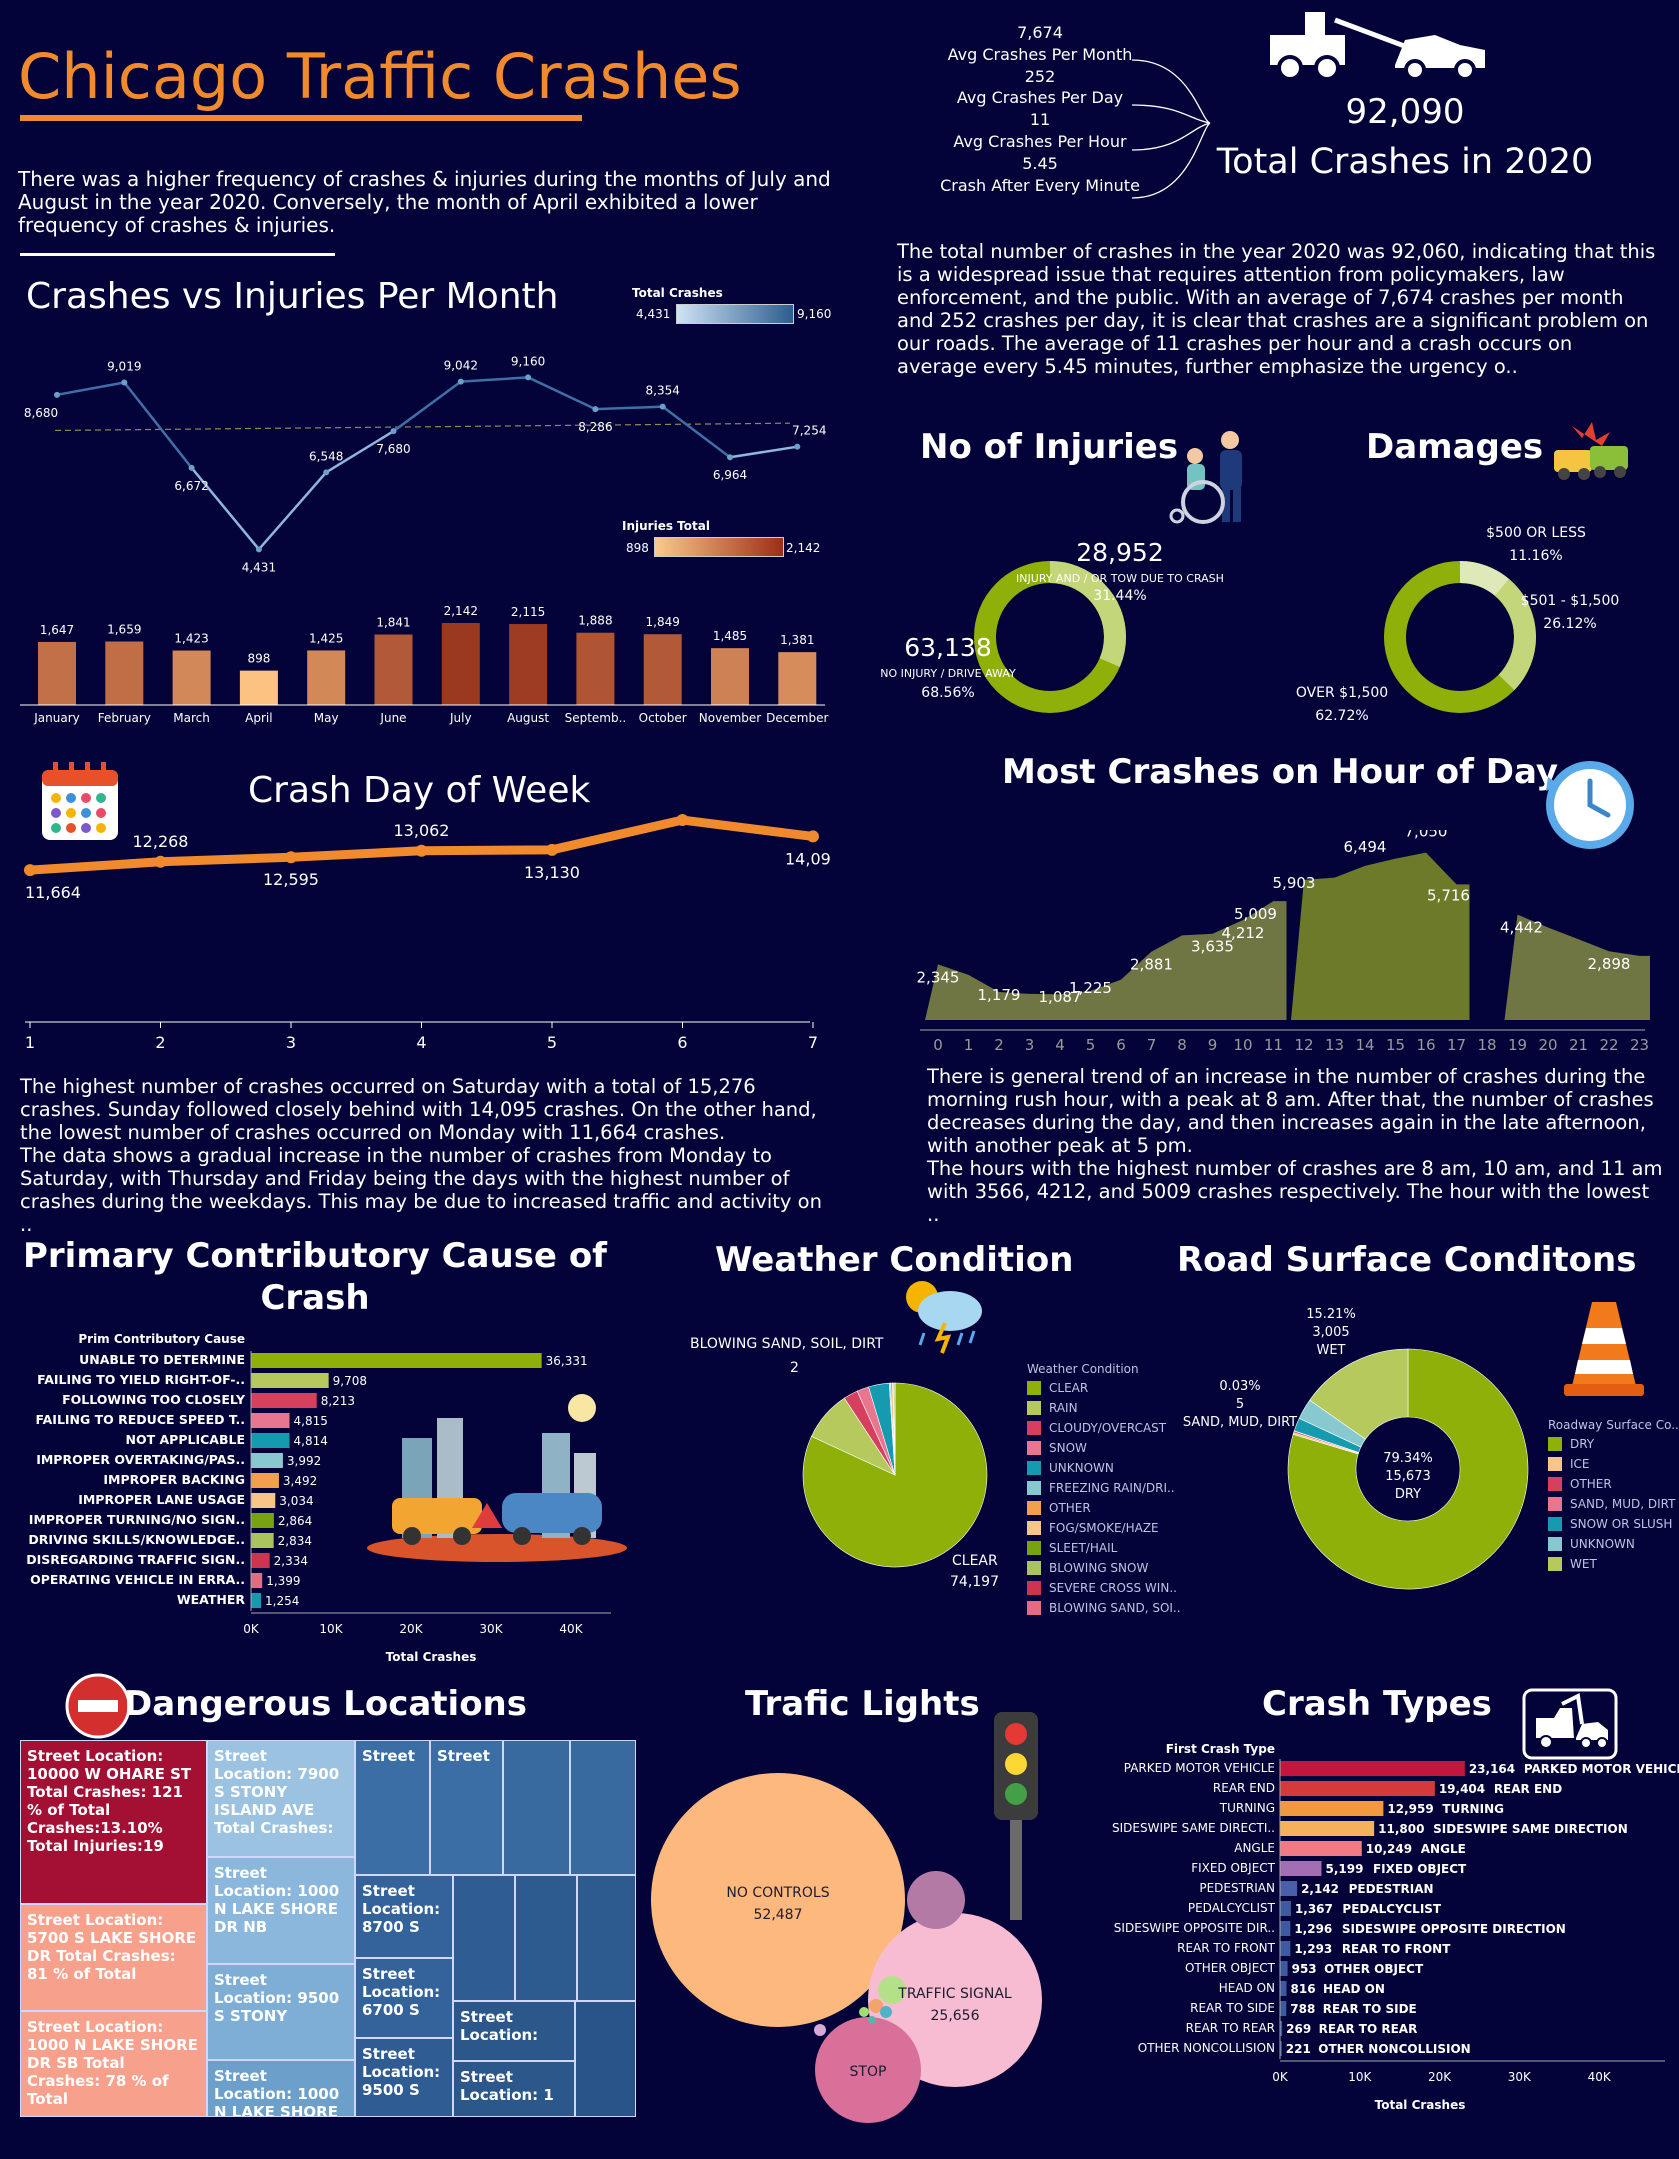  Describe the element at coordinates (1206, 2048) in the screenshot. I see `type-label: OTHER NONCOLLISION` at that location.